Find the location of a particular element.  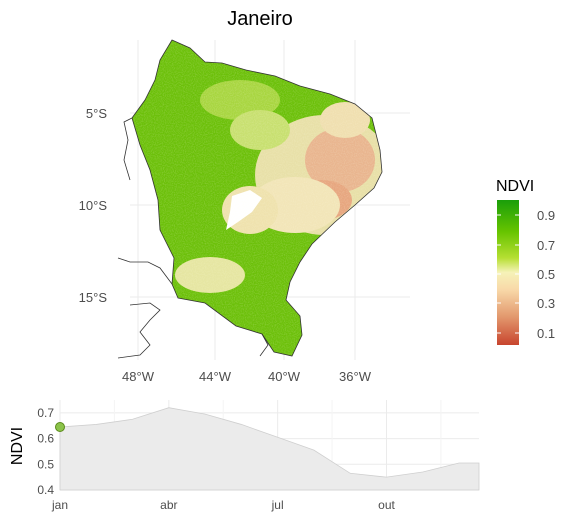

lon-label-44w: 44°W is located at coordinates (215, 376).